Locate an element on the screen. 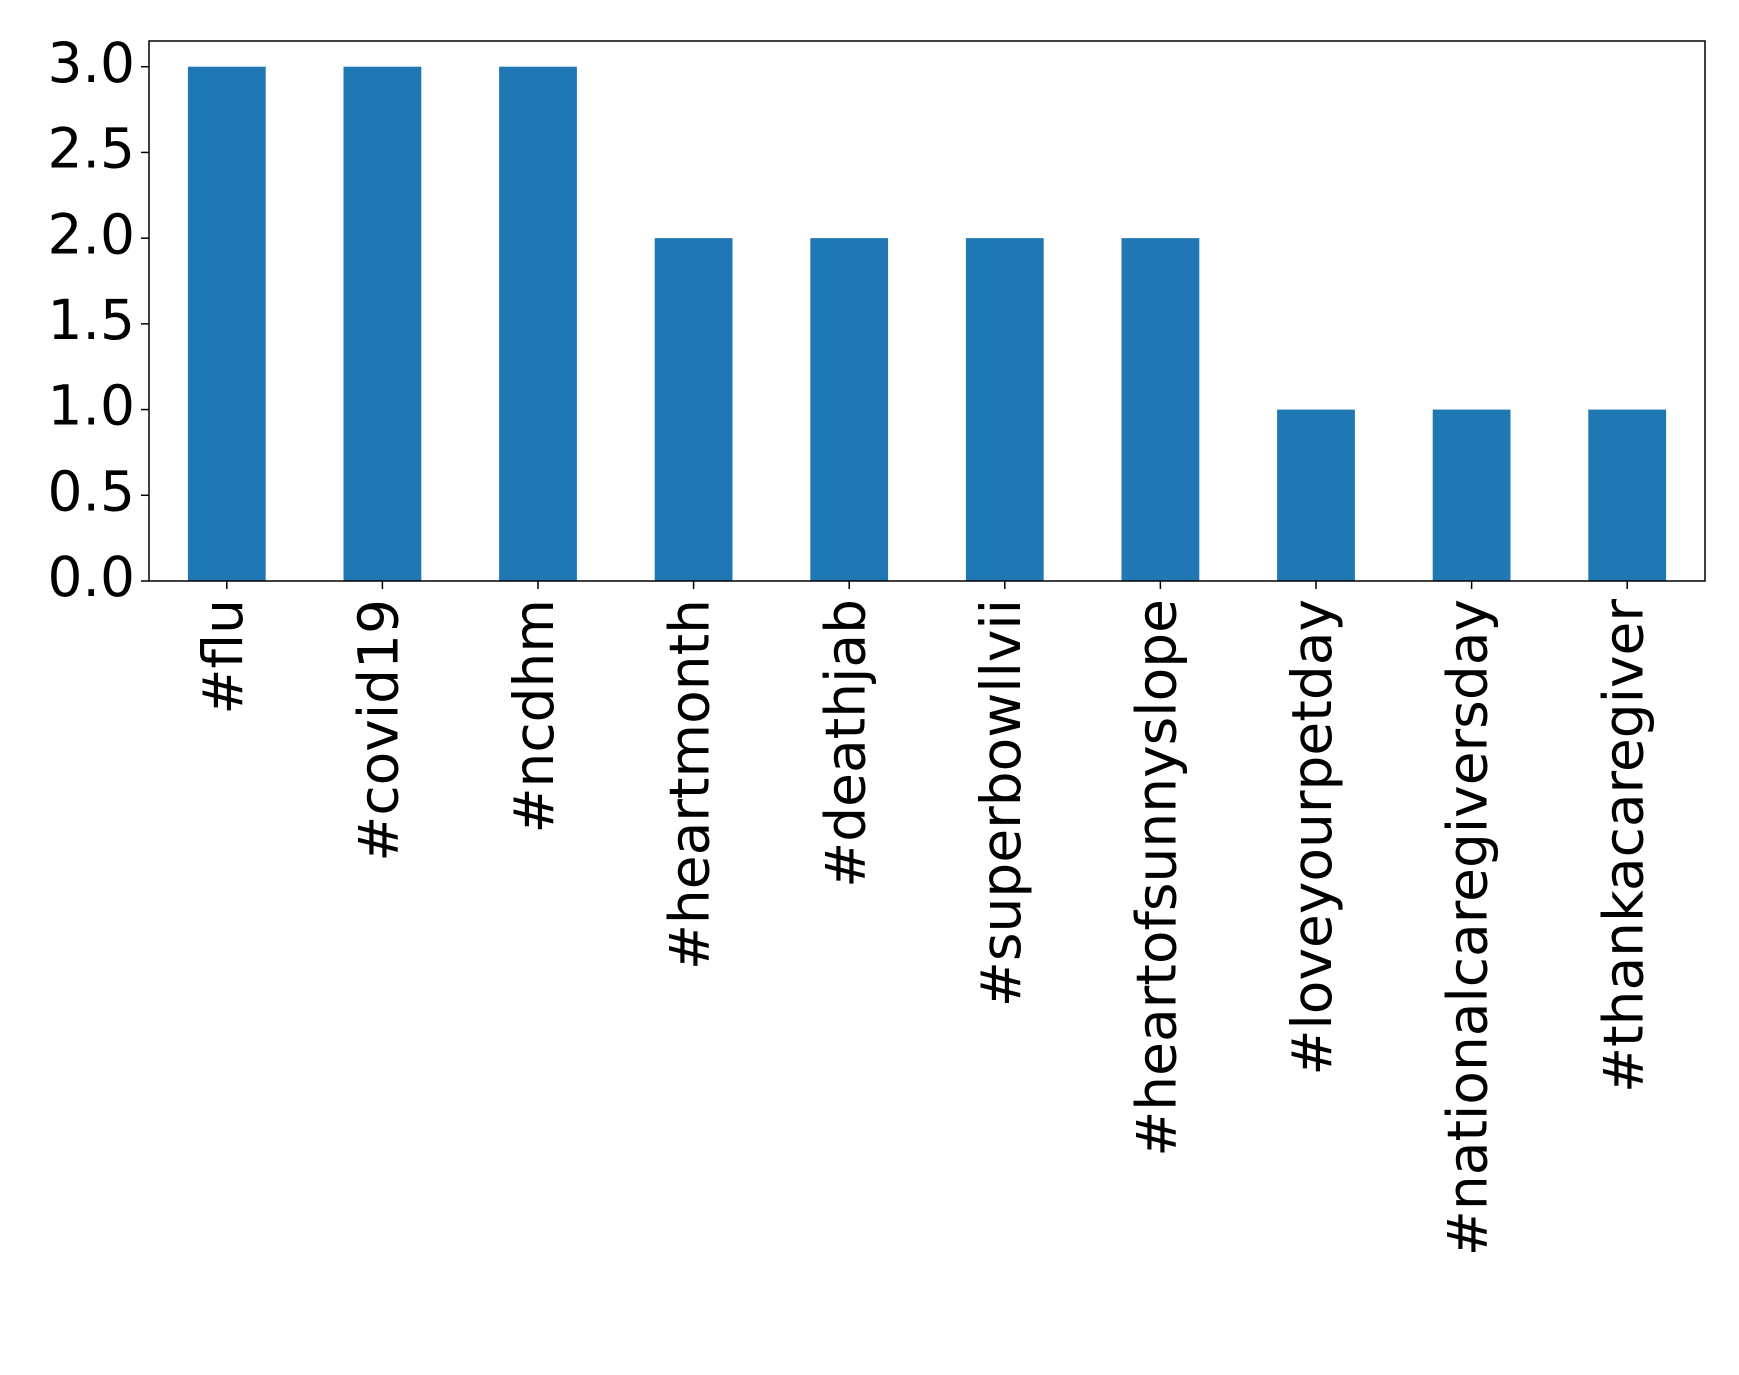  y-tick-label: 3.0 is located at coordinates (91, 63).